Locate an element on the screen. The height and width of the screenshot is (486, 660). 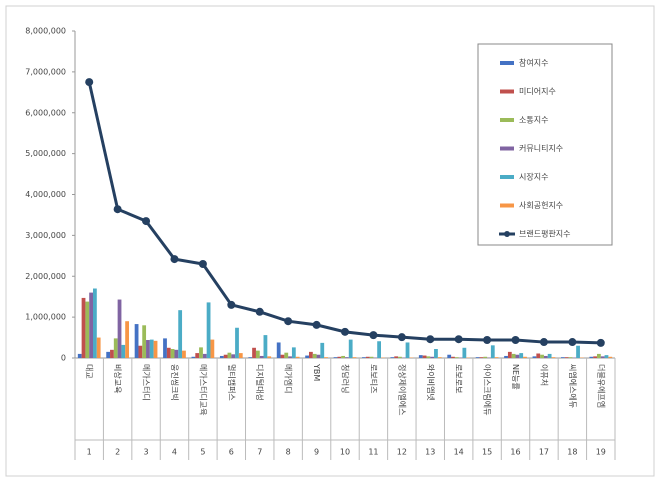
rank-label: 7 is located at coordinates (259, 452).